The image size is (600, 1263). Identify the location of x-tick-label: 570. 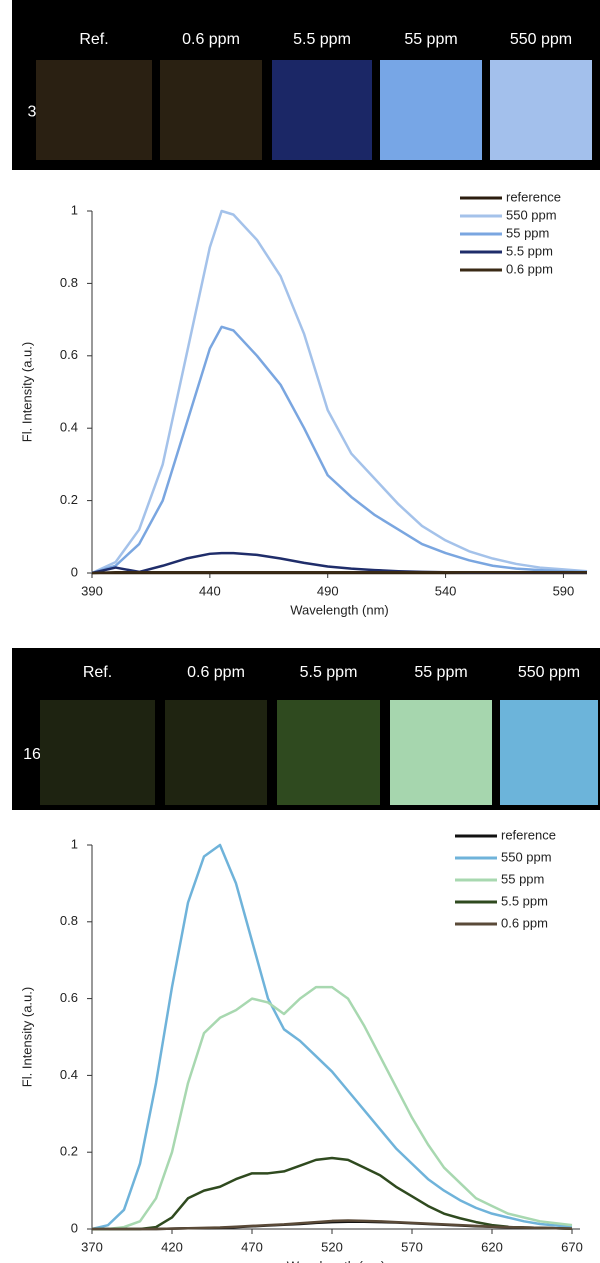
(412, 1246).